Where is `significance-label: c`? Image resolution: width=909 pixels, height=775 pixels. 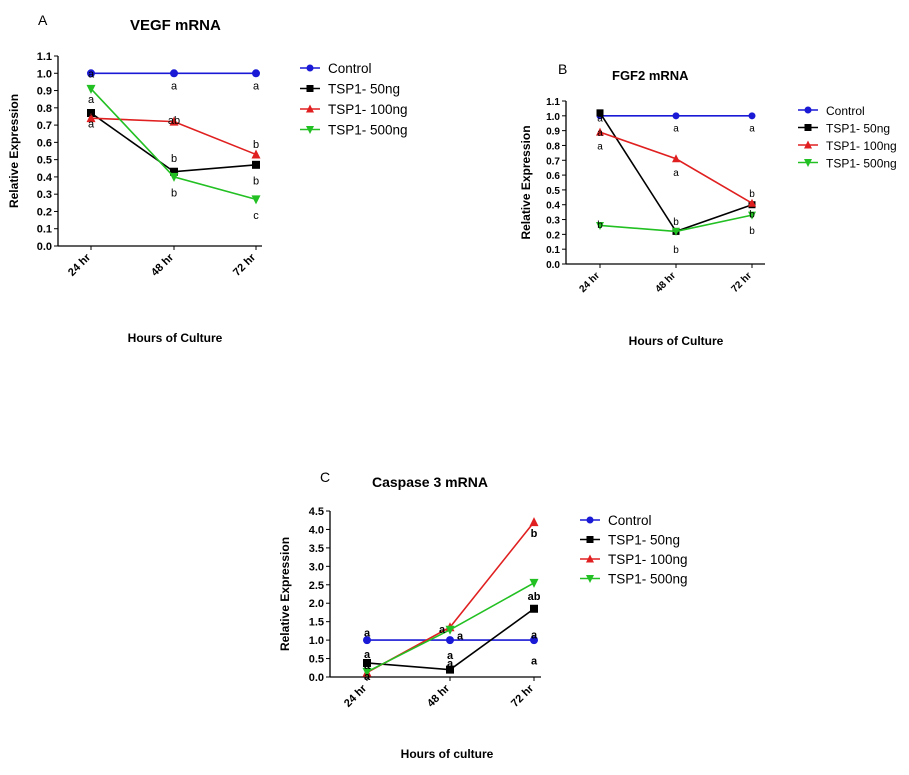
significance-label: c is located at coordinates (256, 216).